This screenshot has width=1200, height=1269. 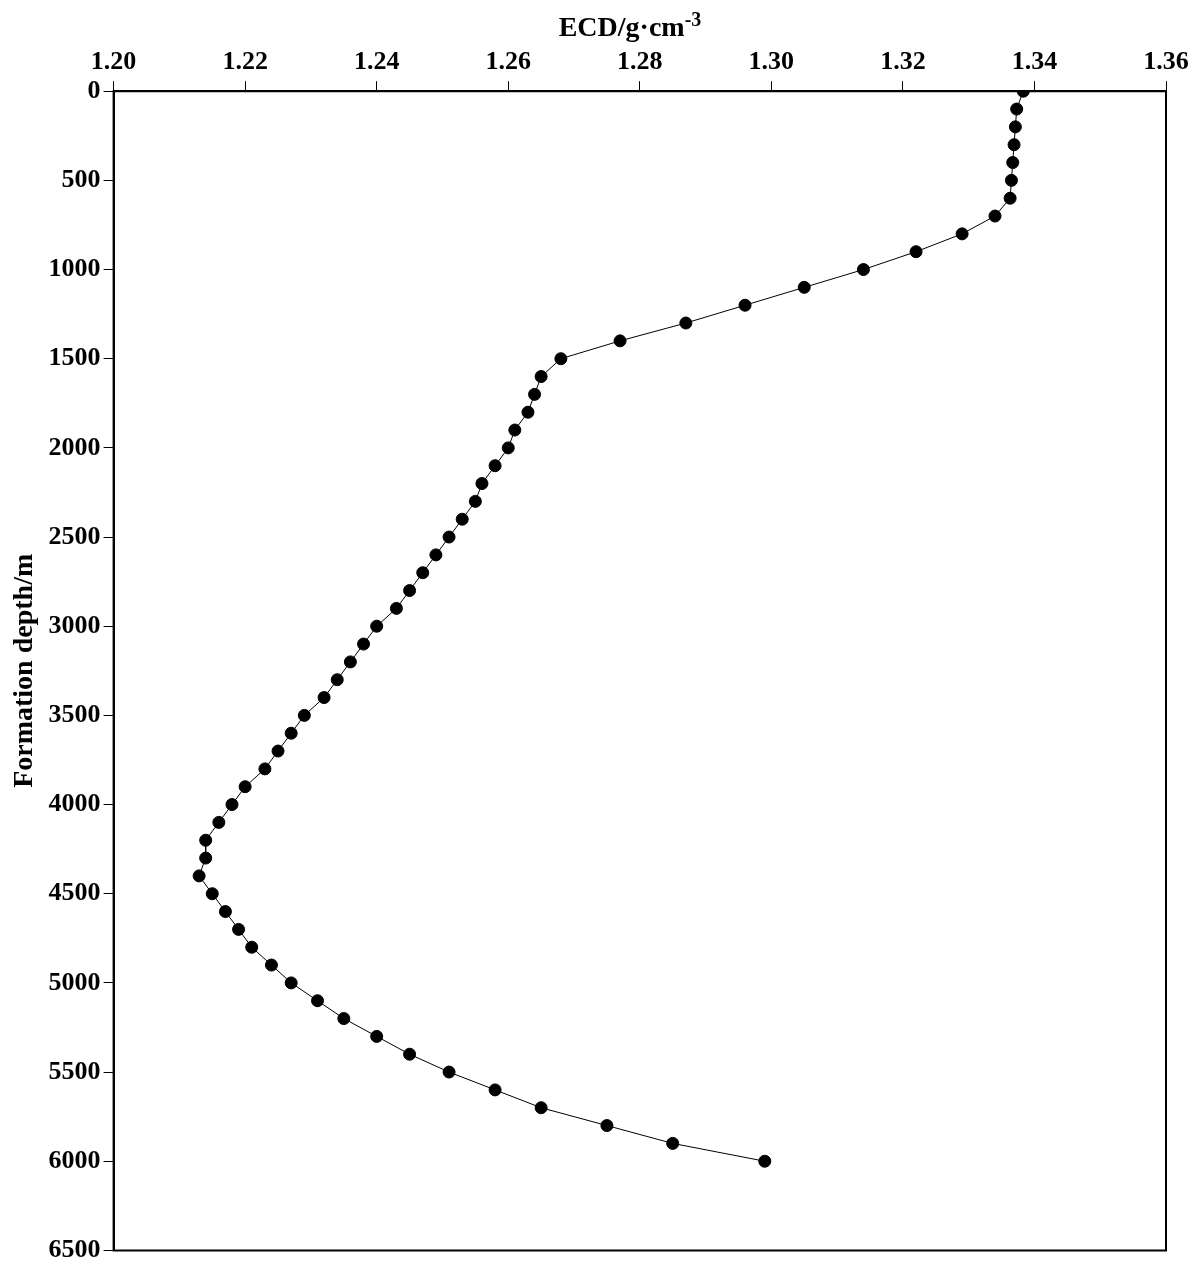 What do you see at coordinates (74, 446) in the screenshot?
I see `y-tick-label: 2000` at bounding box center [74, 446].